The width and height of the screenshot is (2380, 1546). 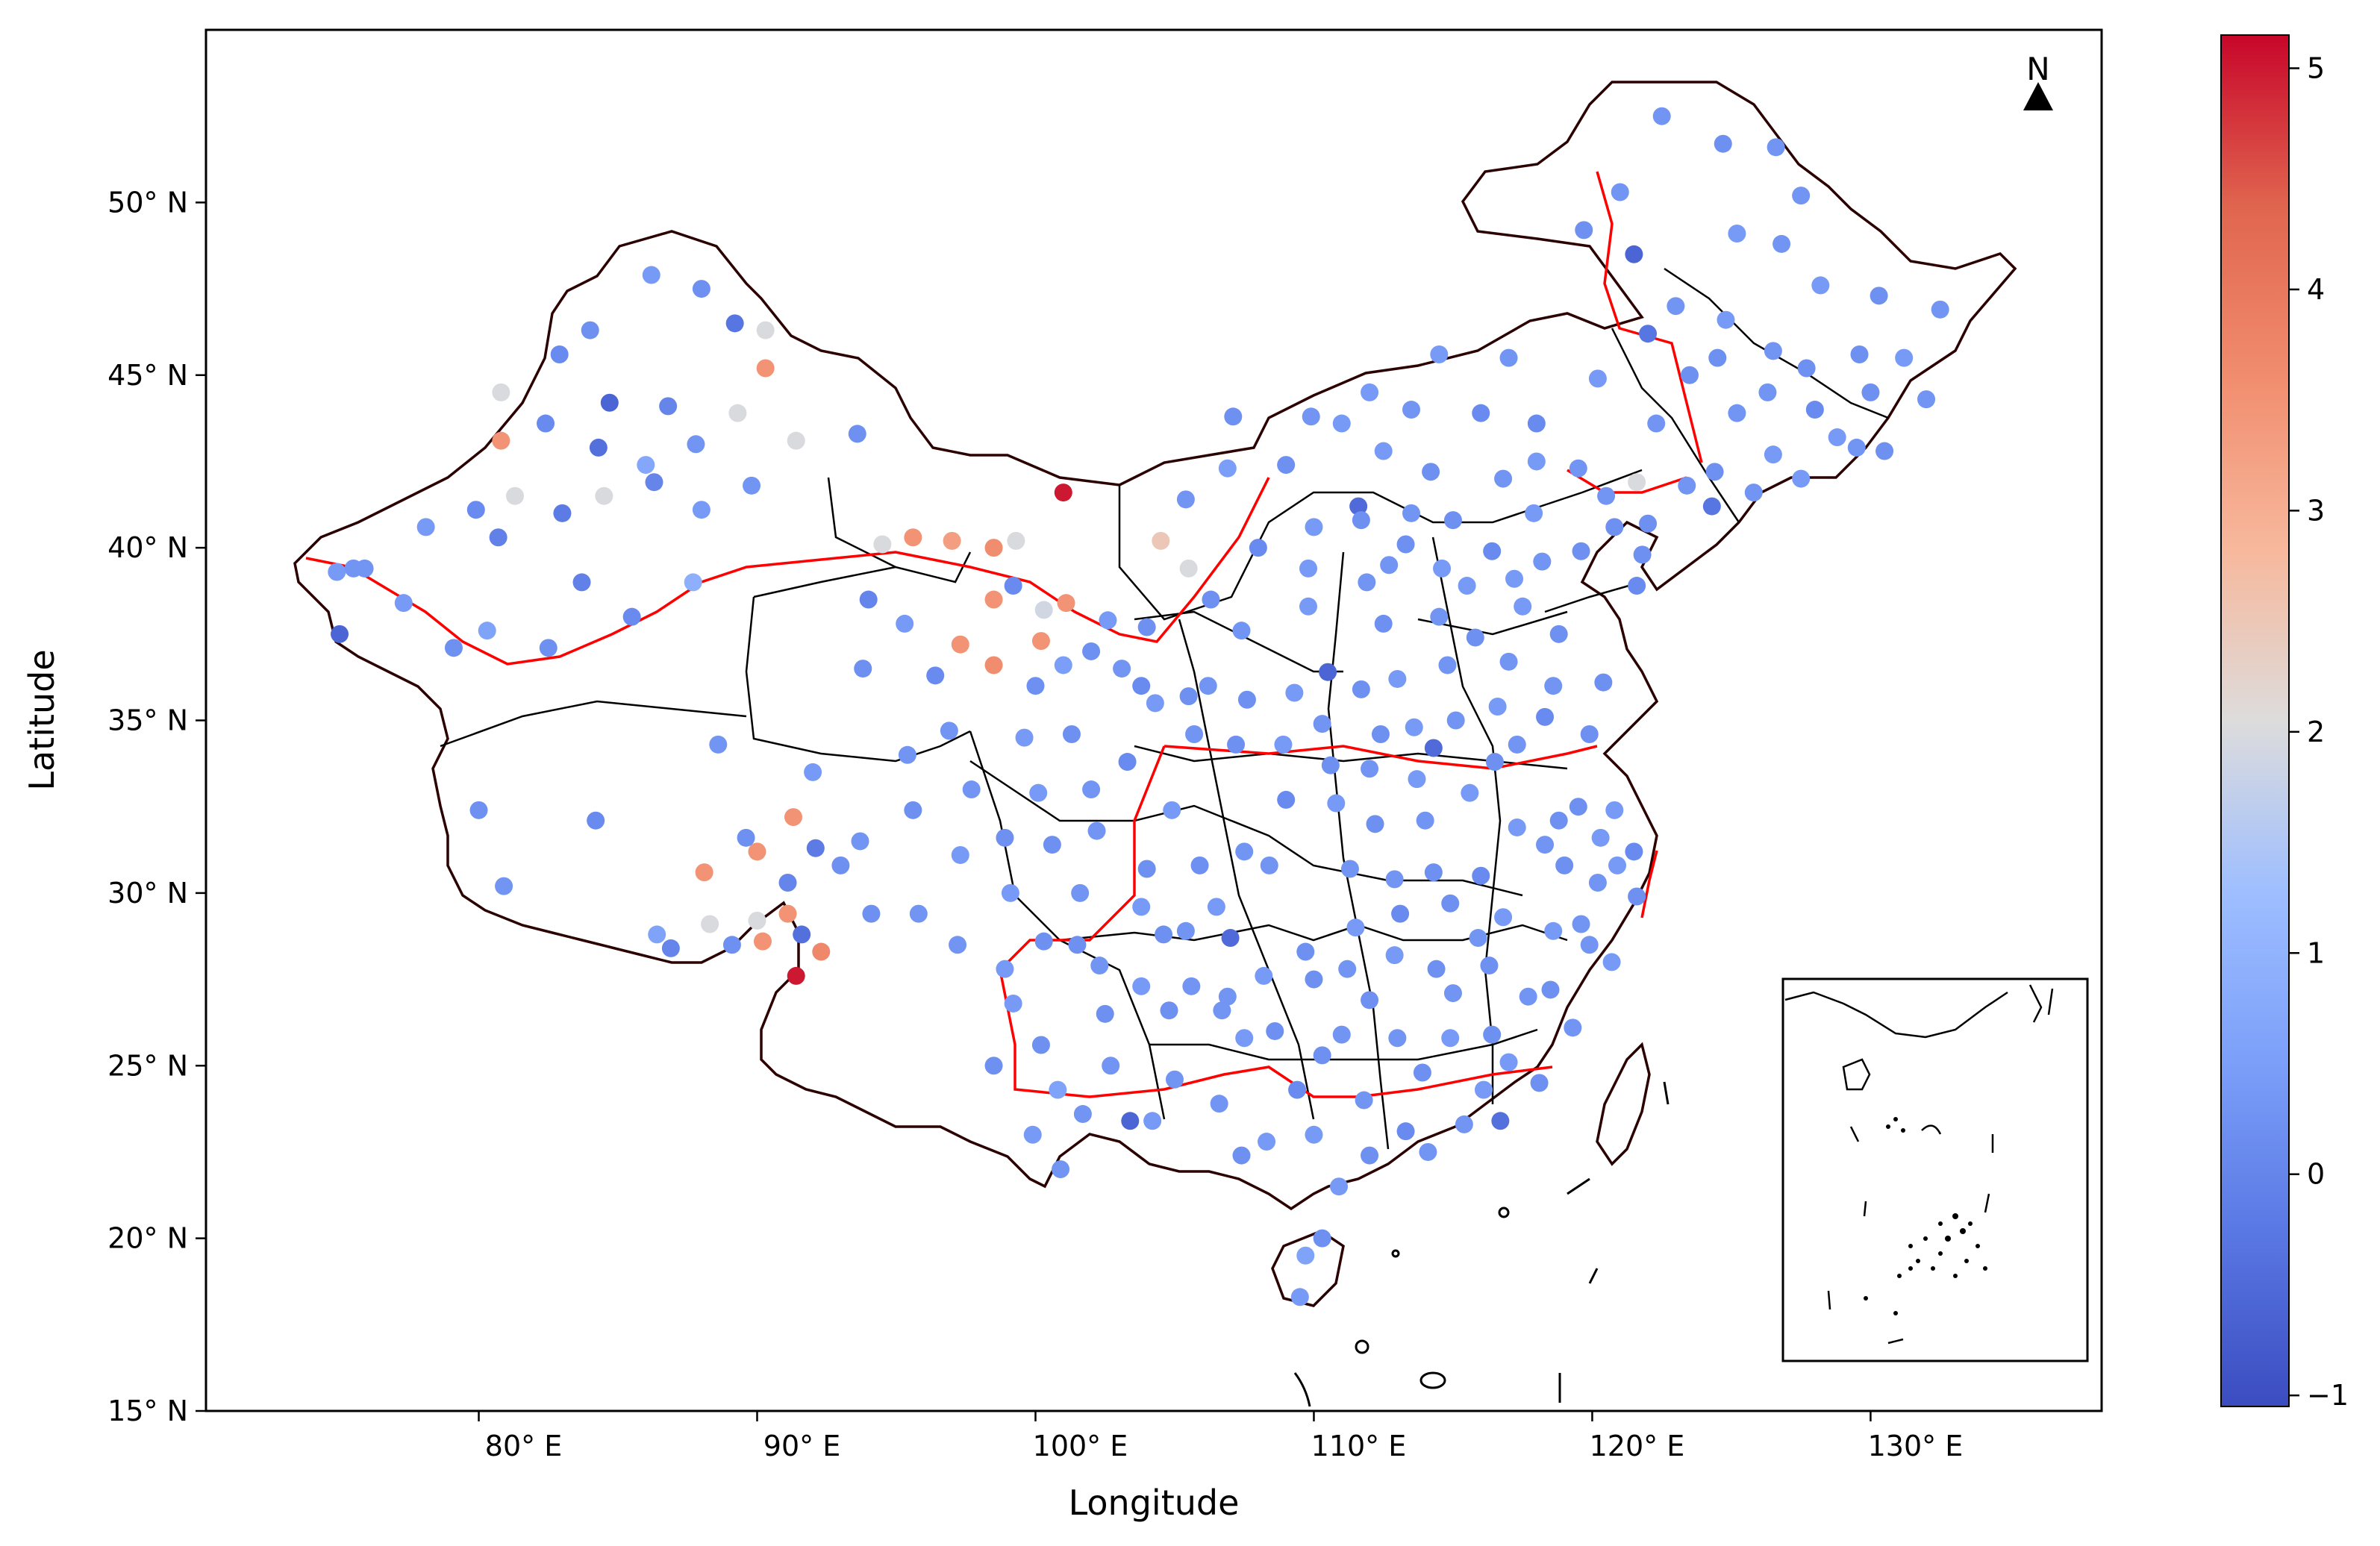 I want to click on y-axis-ticks: 15° N 20° N 25° N 30° N 35° N 40° N 45° N 50° N, so click(x=156, y=806).